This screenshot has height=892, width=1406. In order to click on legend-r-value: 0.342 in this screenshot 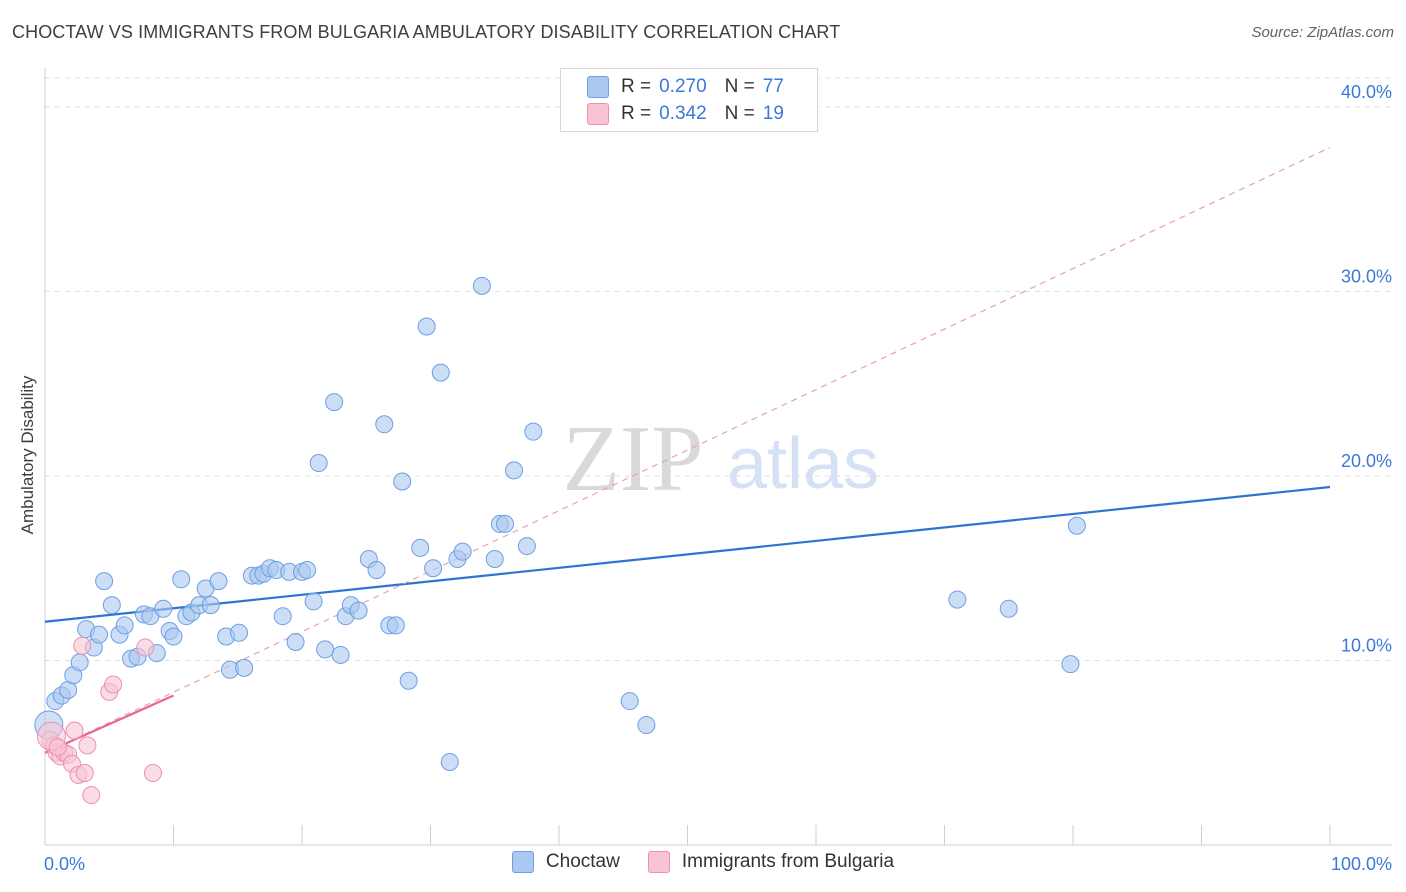, I will do `click(683, 113)`.